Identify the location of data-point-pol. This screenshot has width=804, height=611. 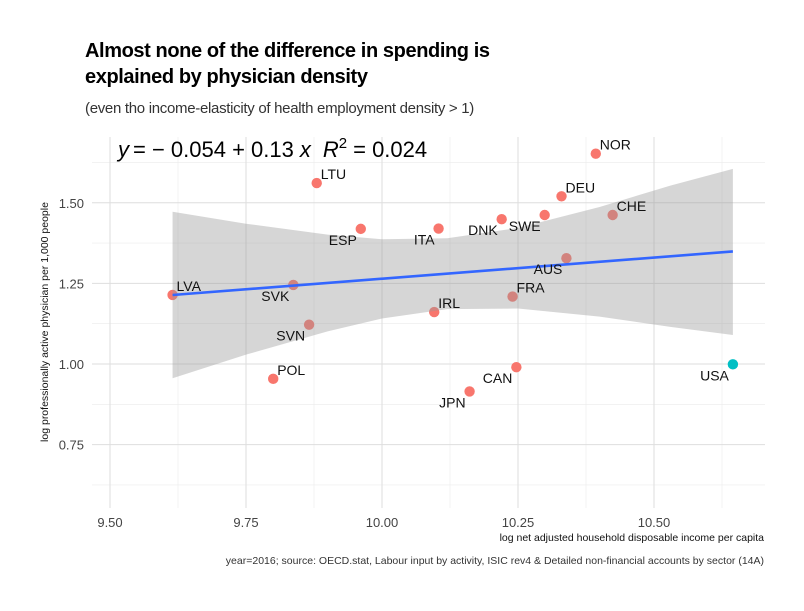
(273, 379).